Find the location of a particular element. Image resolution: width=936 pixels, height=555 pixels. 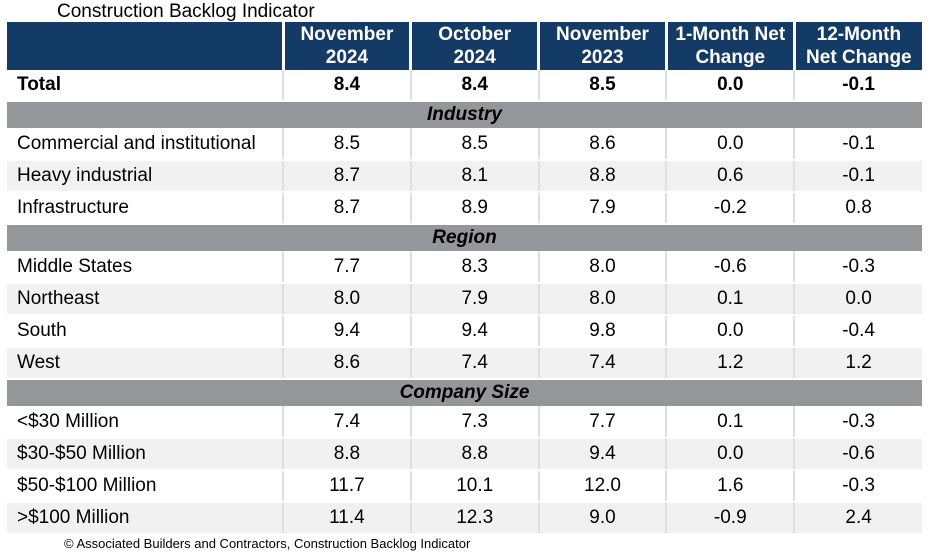

row-label: $50-$100 Million is located at coordinates (145, 486).